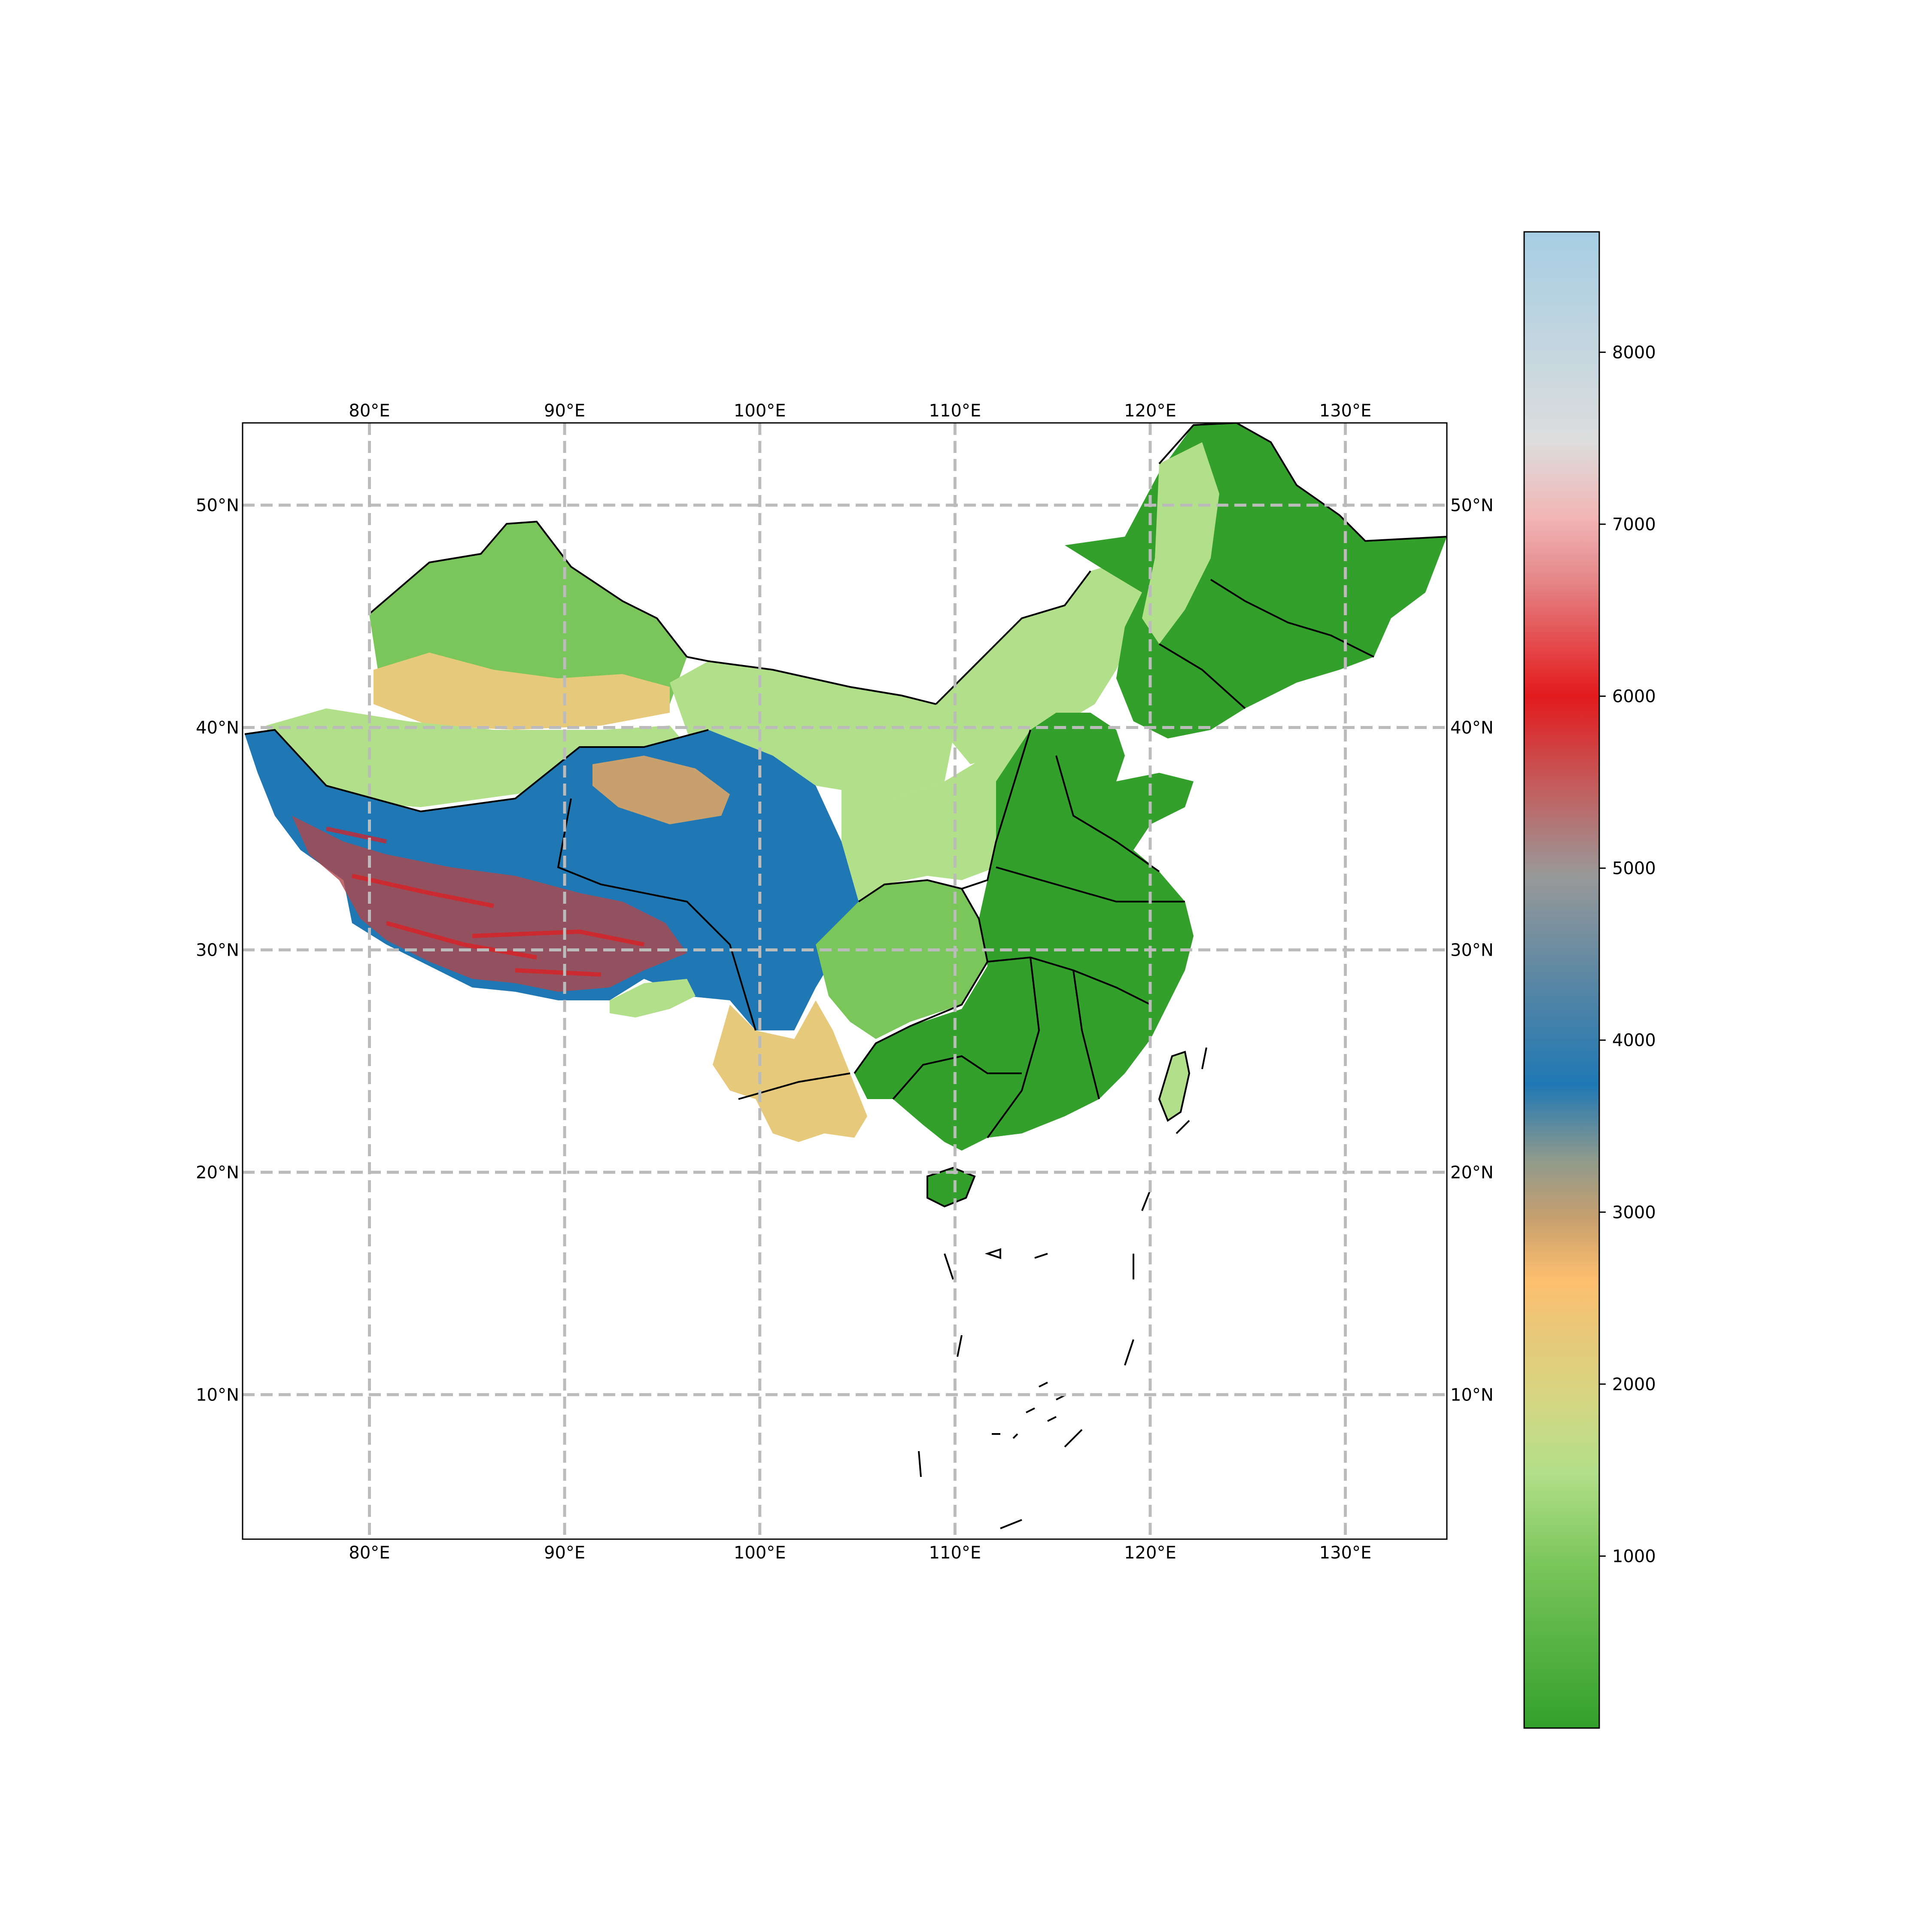 The width and height of the screenshot is (1932, 1932). What do you see at coordinates (1472, 1173) in the screenshot?
I see `lat-label-right: 20°N` at bounding box center [1472, 1173].